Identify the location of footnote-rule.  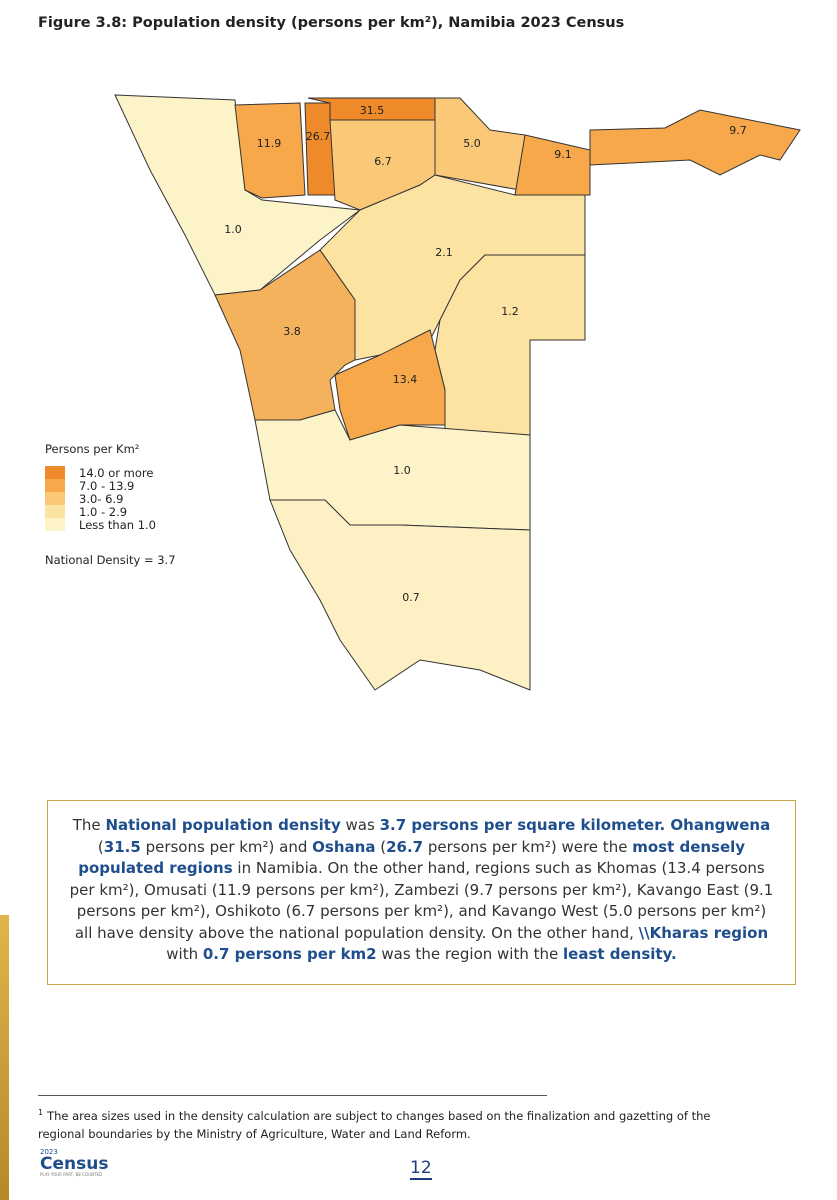
(292, 1095).